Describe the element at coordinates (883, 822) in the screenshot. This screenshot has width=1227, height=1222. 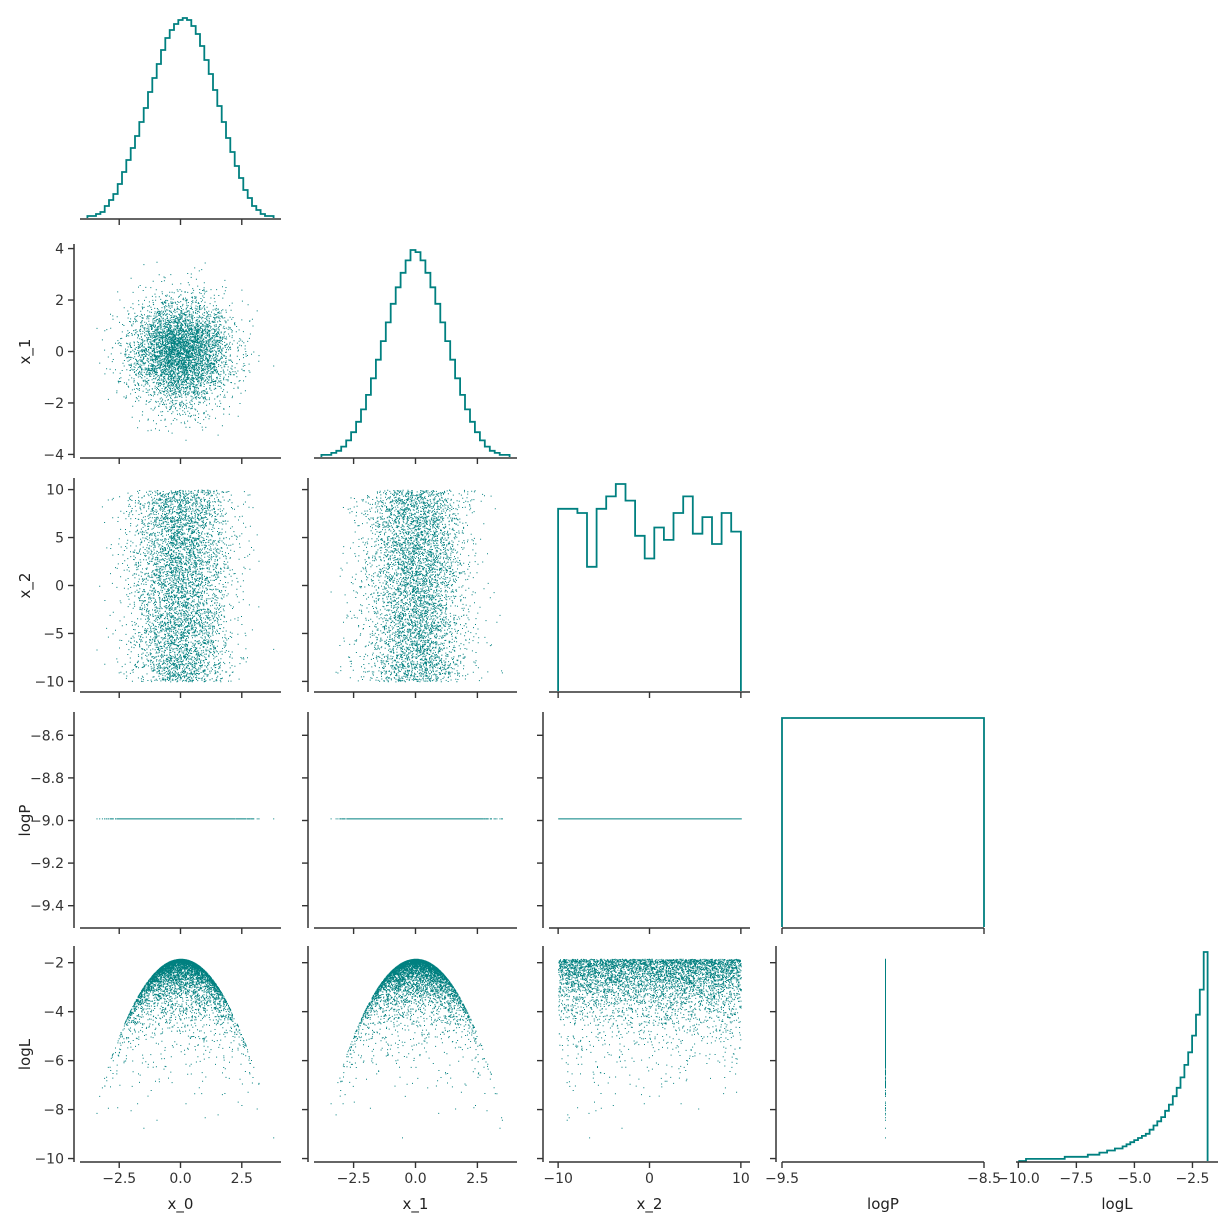
I see `histogram-logP` at that location.